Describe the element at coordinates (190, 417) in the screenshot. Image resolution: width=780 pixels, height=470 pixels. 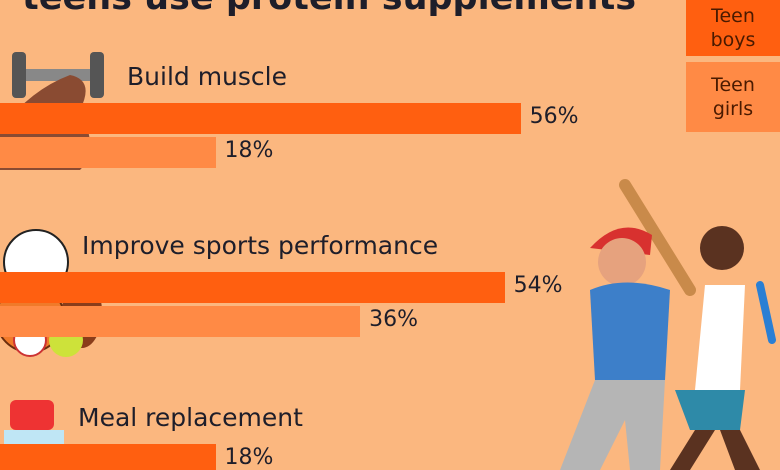
I see `category-label: Meal replacement` at that location.